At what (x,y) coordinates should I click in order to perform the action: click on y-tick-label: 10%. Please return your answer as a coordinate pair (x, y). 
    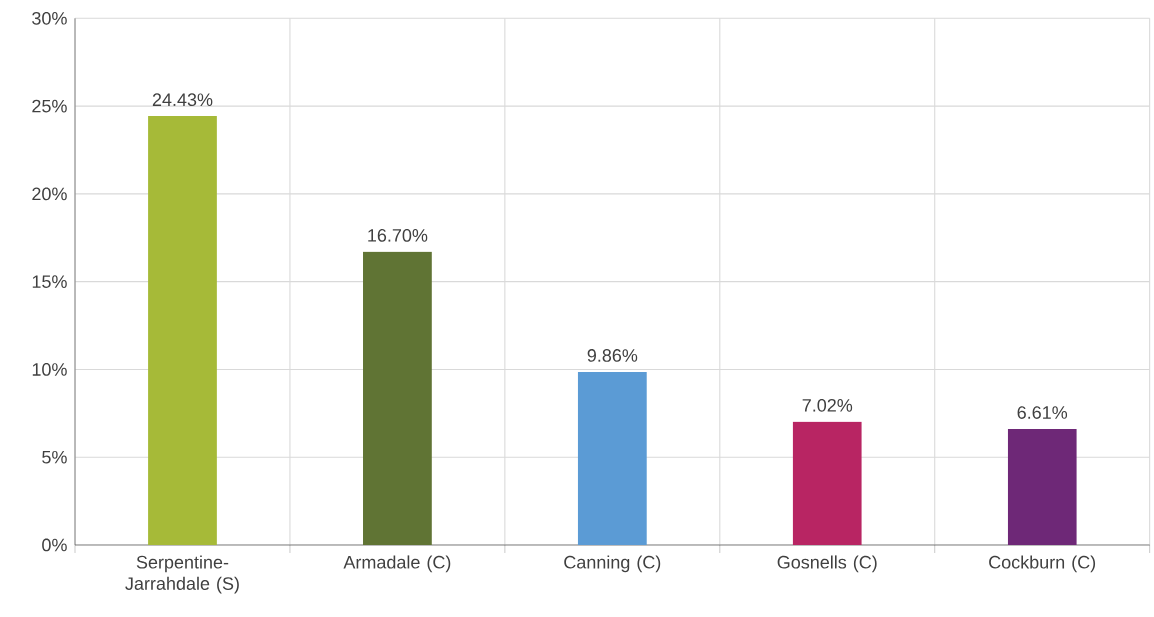
    Looking at the image, I should click on (49, 369).